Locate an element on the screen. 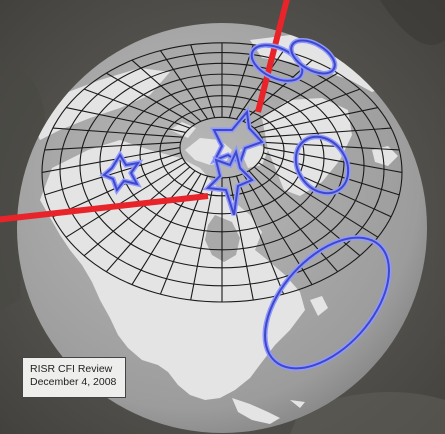 The width and height of the screenshot is (445, 434). terrain-patch is located at coordinates (412, 22).